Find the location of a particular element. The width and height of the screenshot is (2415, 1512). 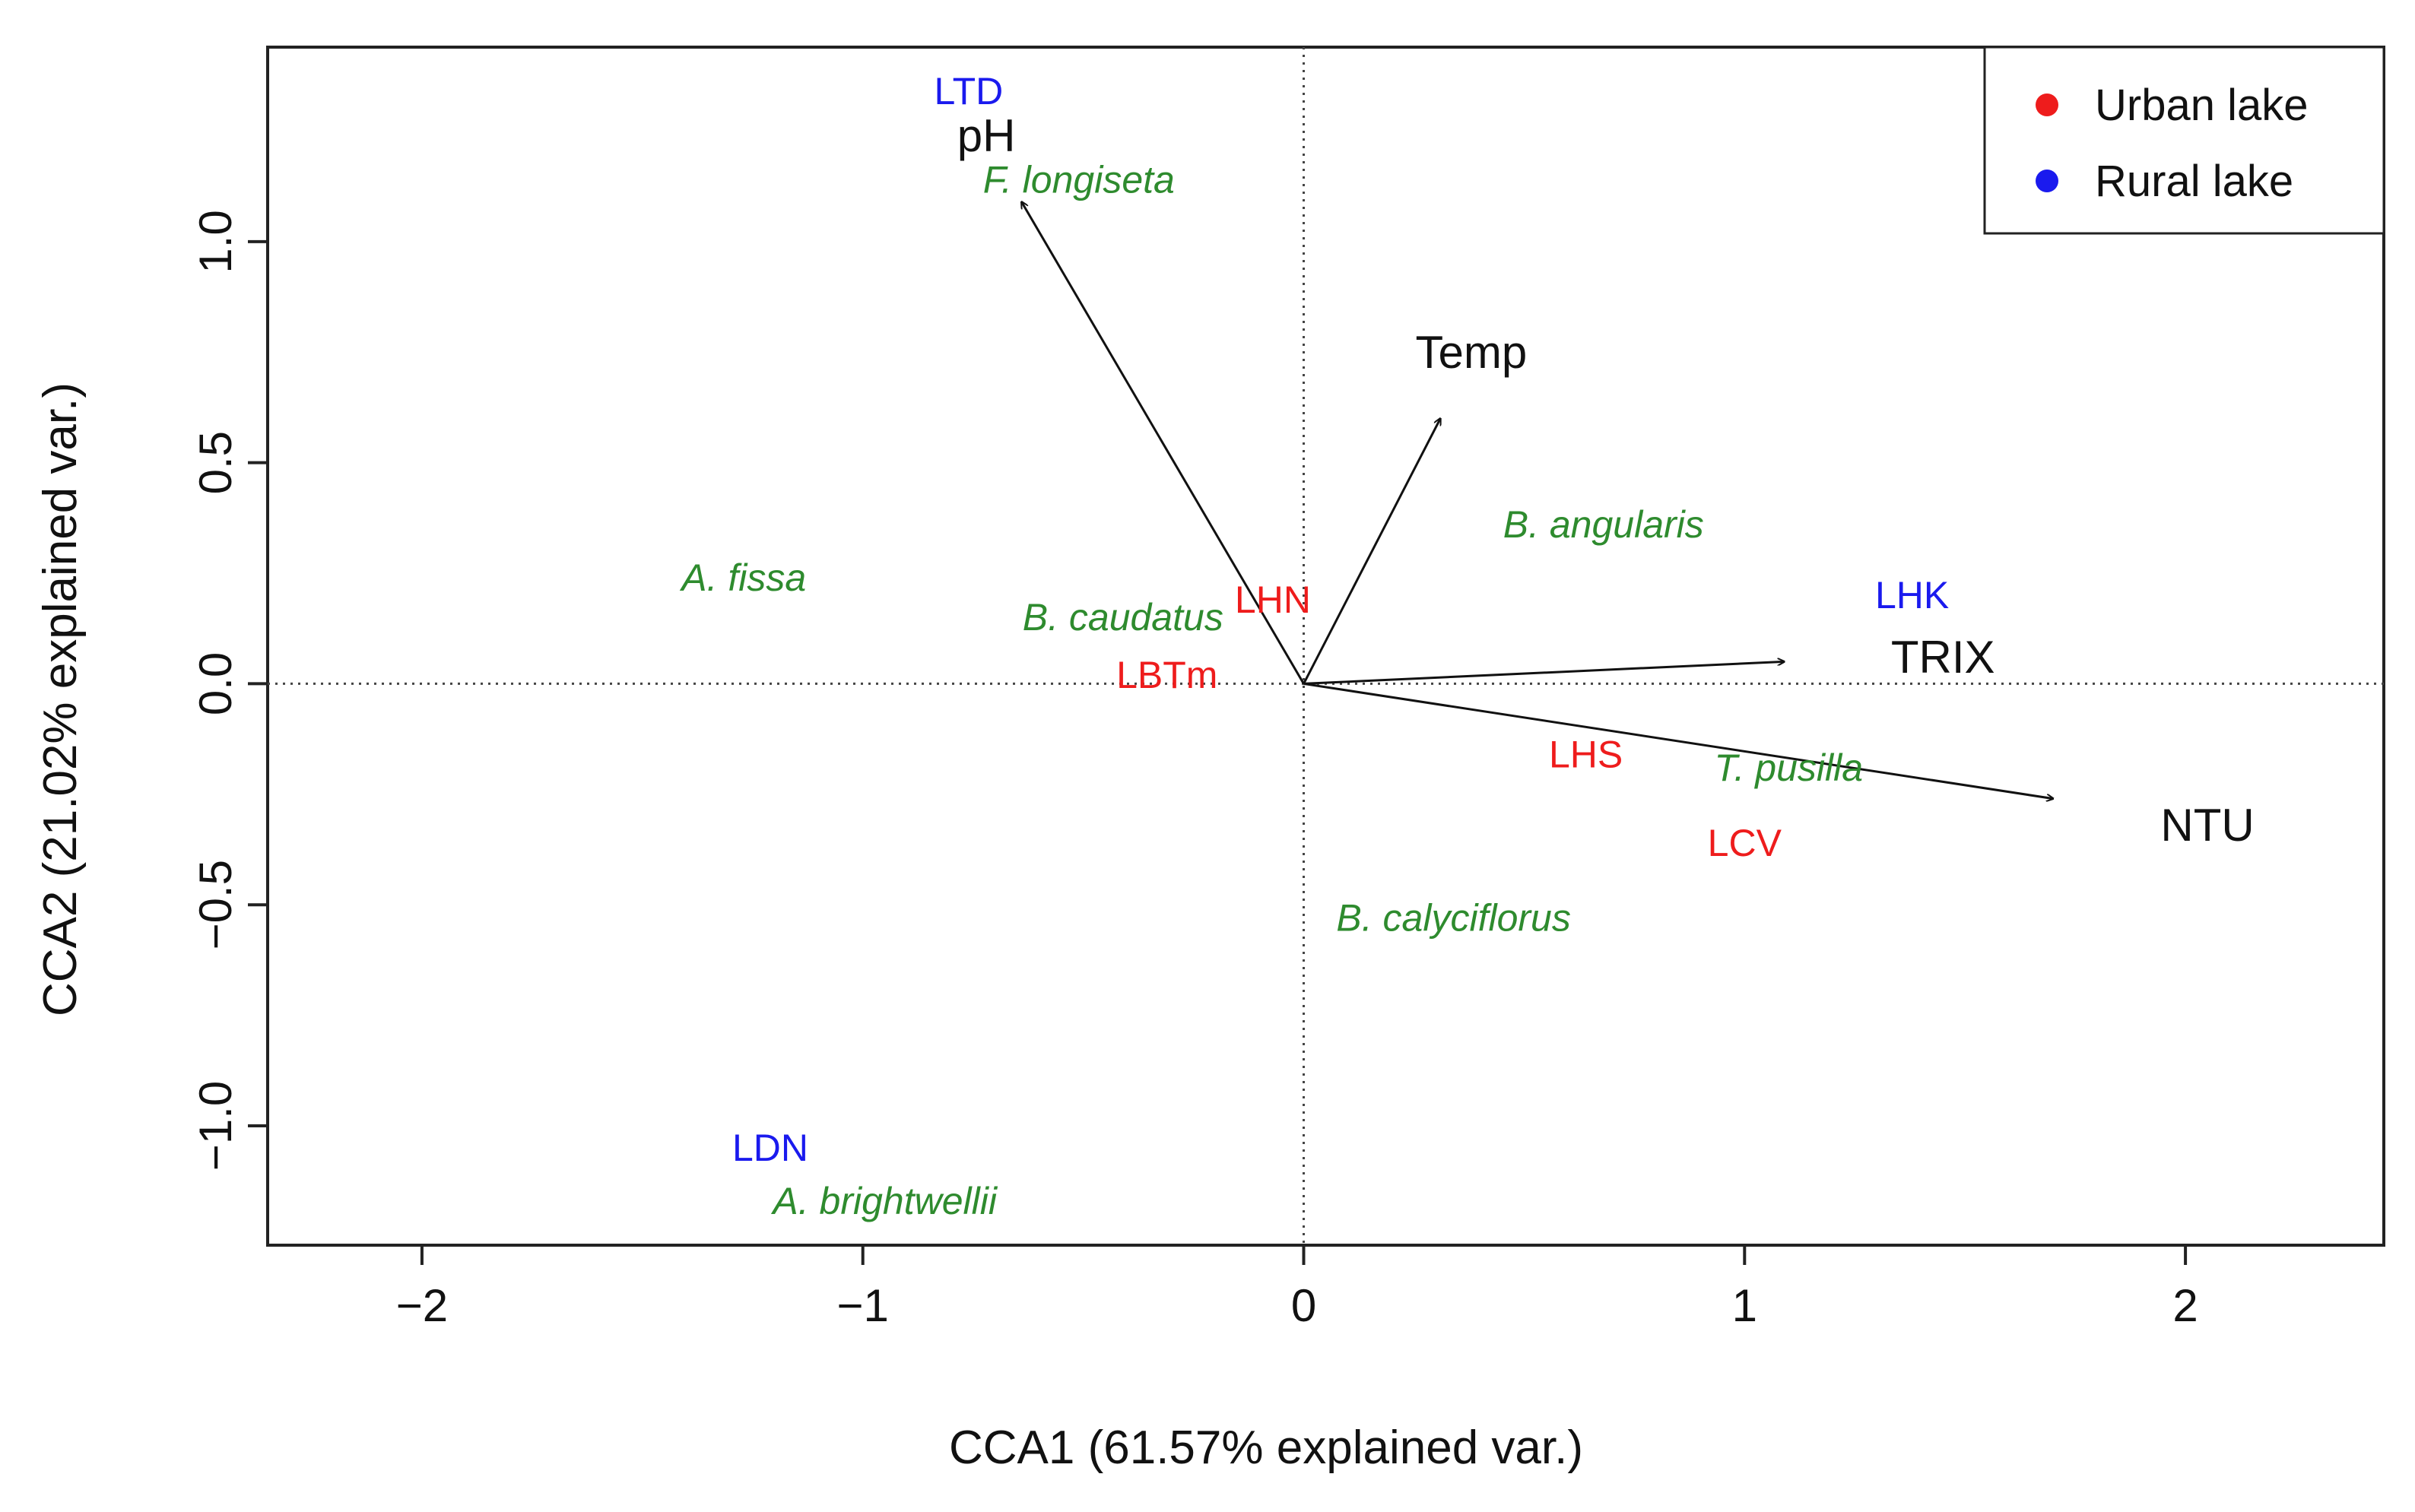

species-label: B. angularis is located at coordinates (1603, 524).